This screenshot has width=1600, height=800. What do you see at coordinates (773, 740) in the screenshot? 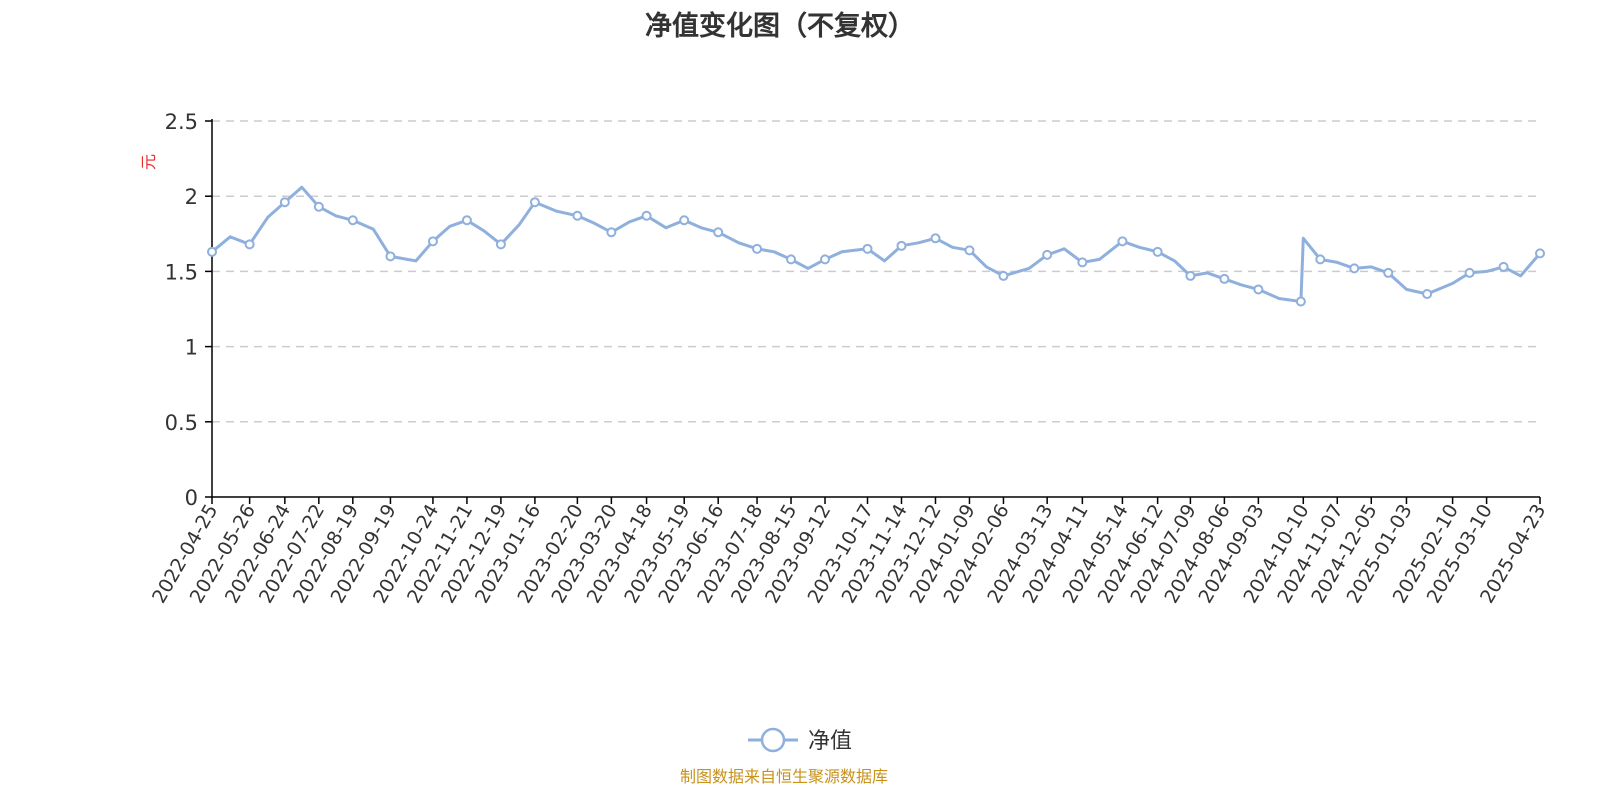
I see `legend-marker-icon` at bounding box center [773, 740].